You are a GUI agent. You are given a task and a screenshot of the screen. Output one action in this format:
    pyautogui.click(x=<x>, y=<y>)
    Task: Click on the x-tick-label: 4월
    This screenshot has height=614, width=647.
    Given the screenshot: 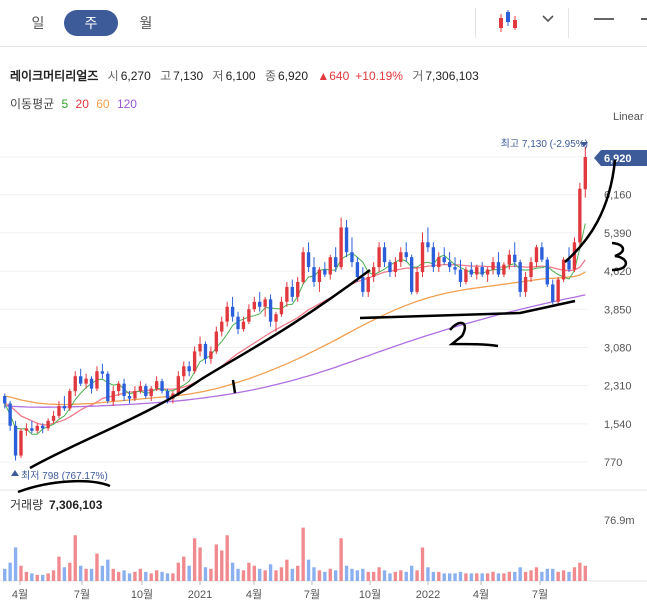 What is the action you would take?
    pyautogui.click(x=254, y=594)
    